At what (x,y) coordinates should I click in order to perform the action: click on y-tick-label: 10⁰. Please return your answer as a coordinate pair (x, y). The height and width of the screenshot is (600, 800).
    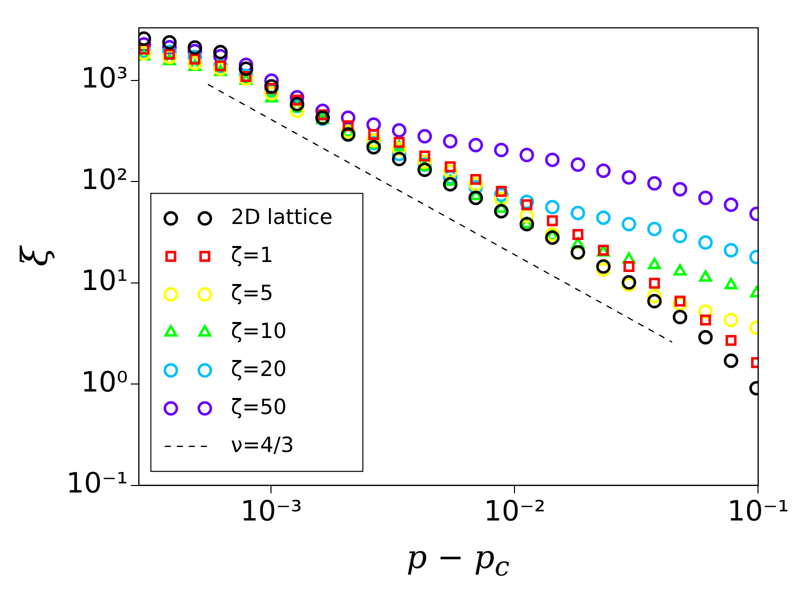
    Looking at the image, I should click on (104, 381).